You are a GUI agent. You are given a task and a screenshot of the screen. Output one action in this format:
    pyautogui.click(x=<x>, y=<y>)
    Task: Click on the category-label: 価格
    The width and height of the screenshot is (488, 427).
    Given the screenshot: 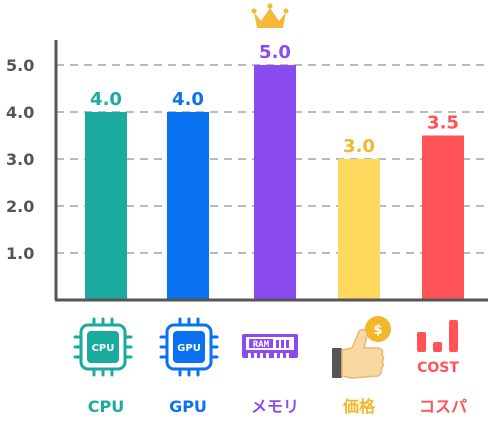 What is the action you would take?
    pyautogui.click(x=359, y=406)
    